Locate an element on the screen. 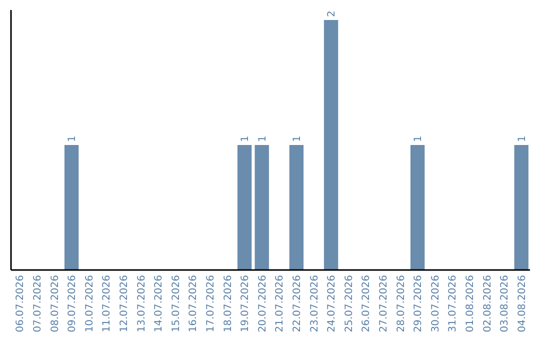 The width and height of the screenshot is (540, 340). x-tick-label: 20.07.2026 is located at coordinates (262, 303).